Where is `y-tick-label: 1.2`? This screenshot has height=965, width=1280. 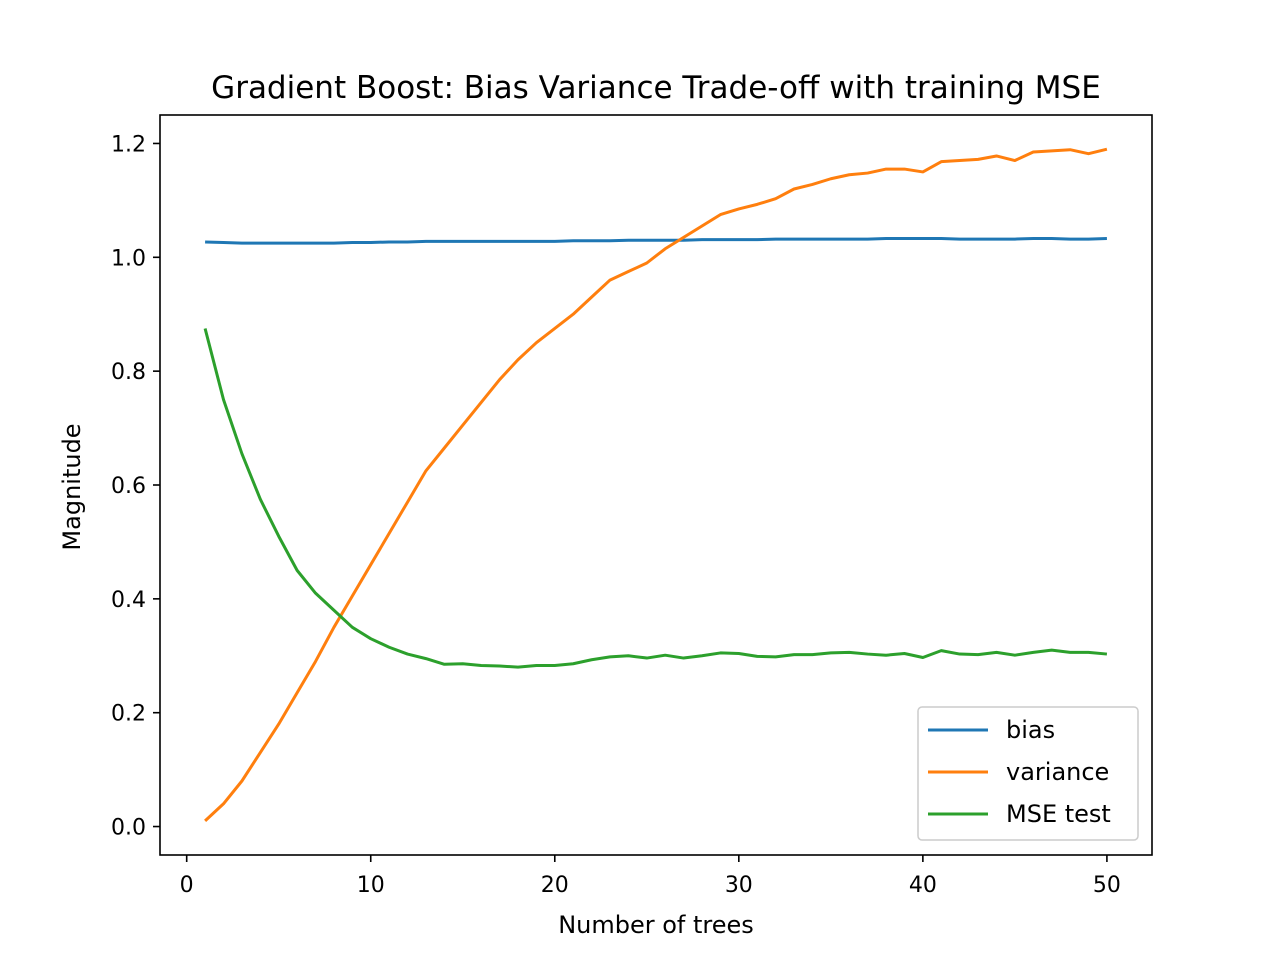
y-tick-label: 1.2 is located at coordinates (128, 144).